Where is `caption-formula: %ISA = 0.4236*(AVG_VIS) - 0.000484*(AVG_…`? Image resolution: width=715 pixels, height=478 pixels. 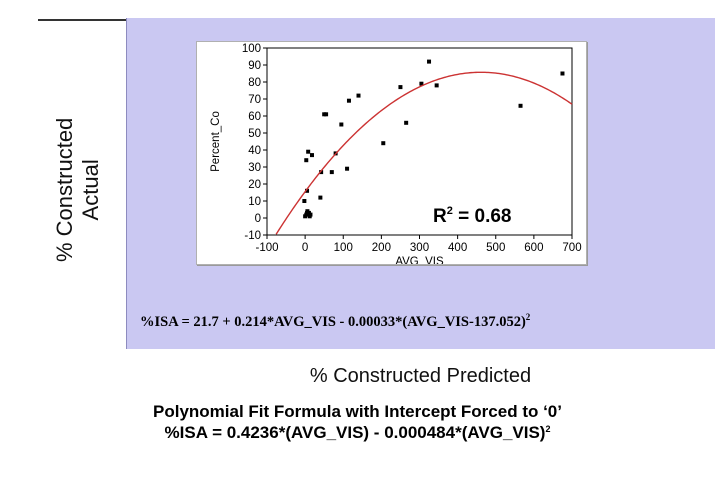 caption-formula: %ISA = 0.4236*(AVG_VIS) - 0.000484*(AVG_… is located at coordinates (357, 433).